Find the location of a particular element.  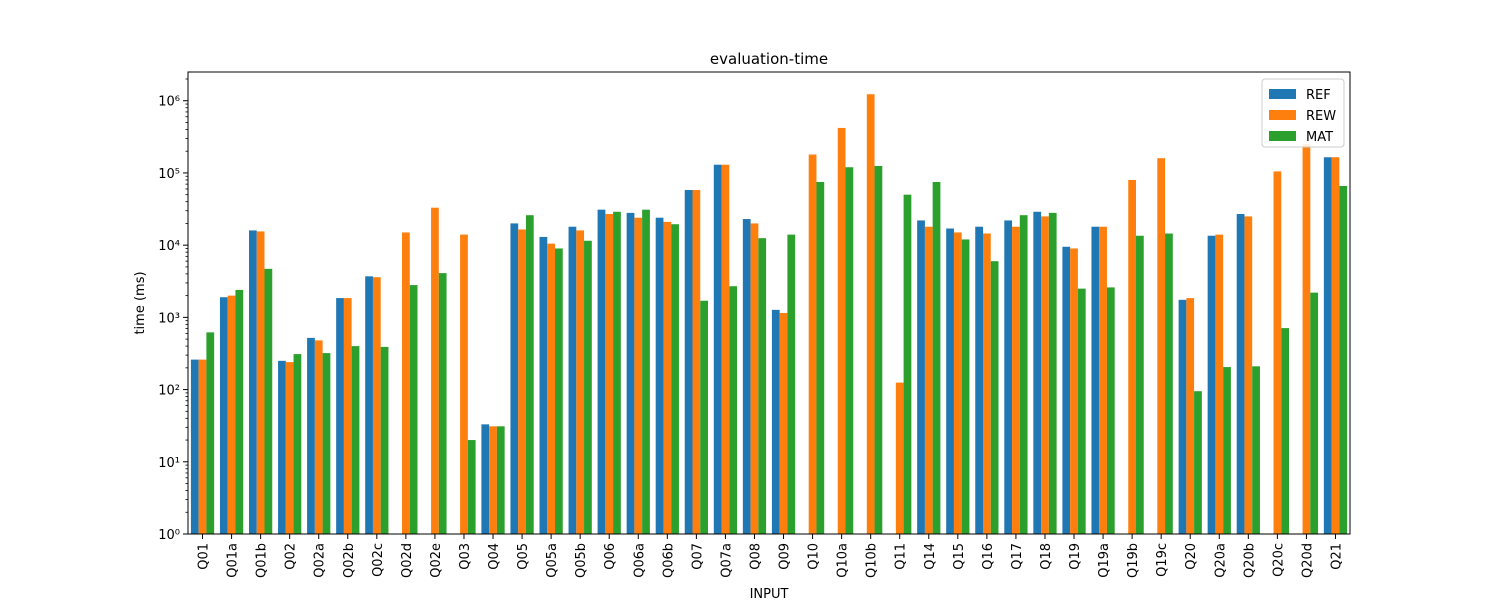

bar-ref-q05b is located at coordinates (572, 380).